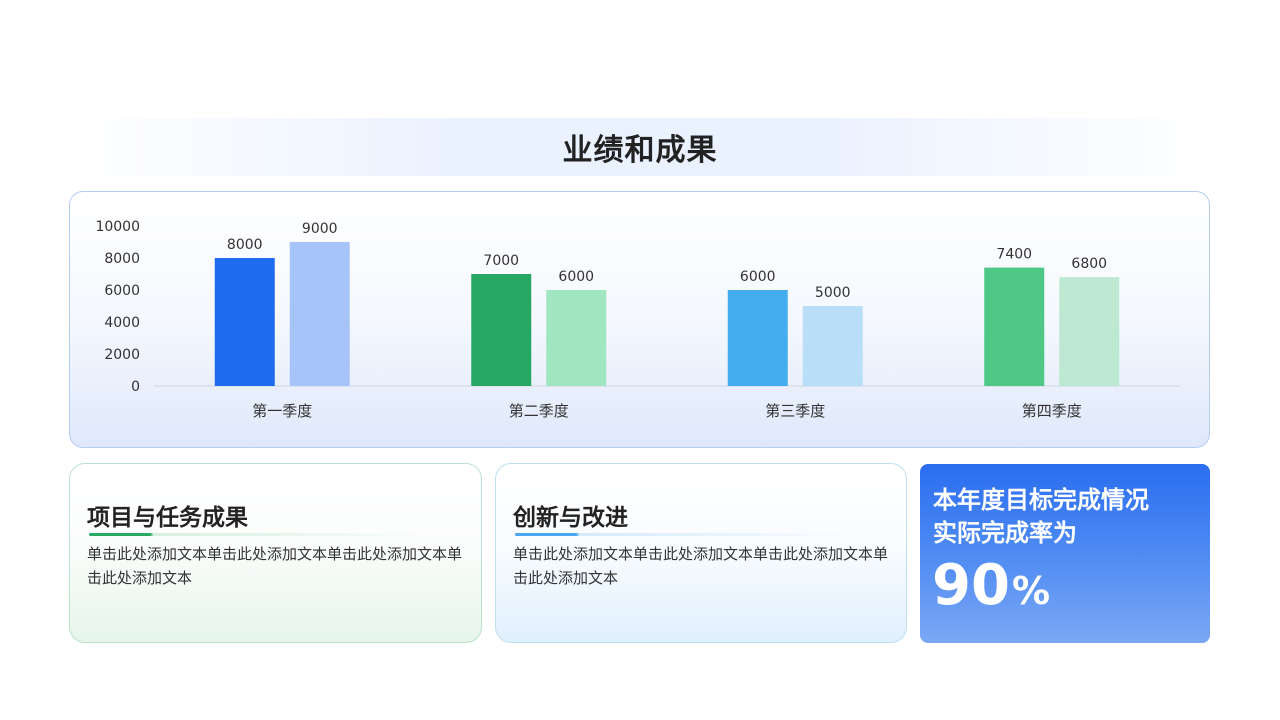 The image size is (1280, 720). Describe the element at coordinates (1014, 255) in the screenshot. I see `data-label: 7400` at that location.